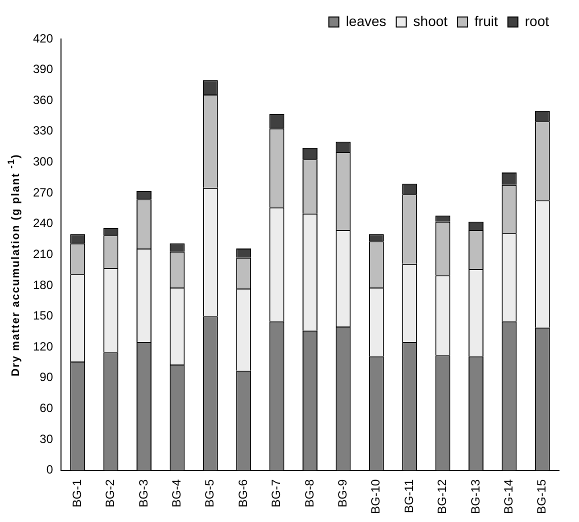 This screenshot has height=522, width=579. Describe the element at coordinates (209, 493) in the screenshot. I see `x-tick-label: BG-5` at that location.